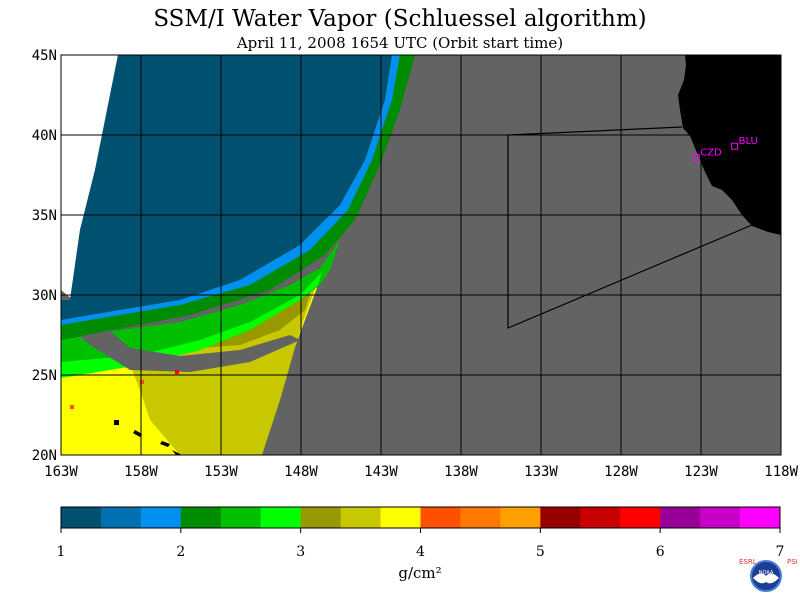  What do you see at coordinates (540, 552) in the screenshot?
I see `colorbar-tick-label: 5` at bounding box center [540, 552].